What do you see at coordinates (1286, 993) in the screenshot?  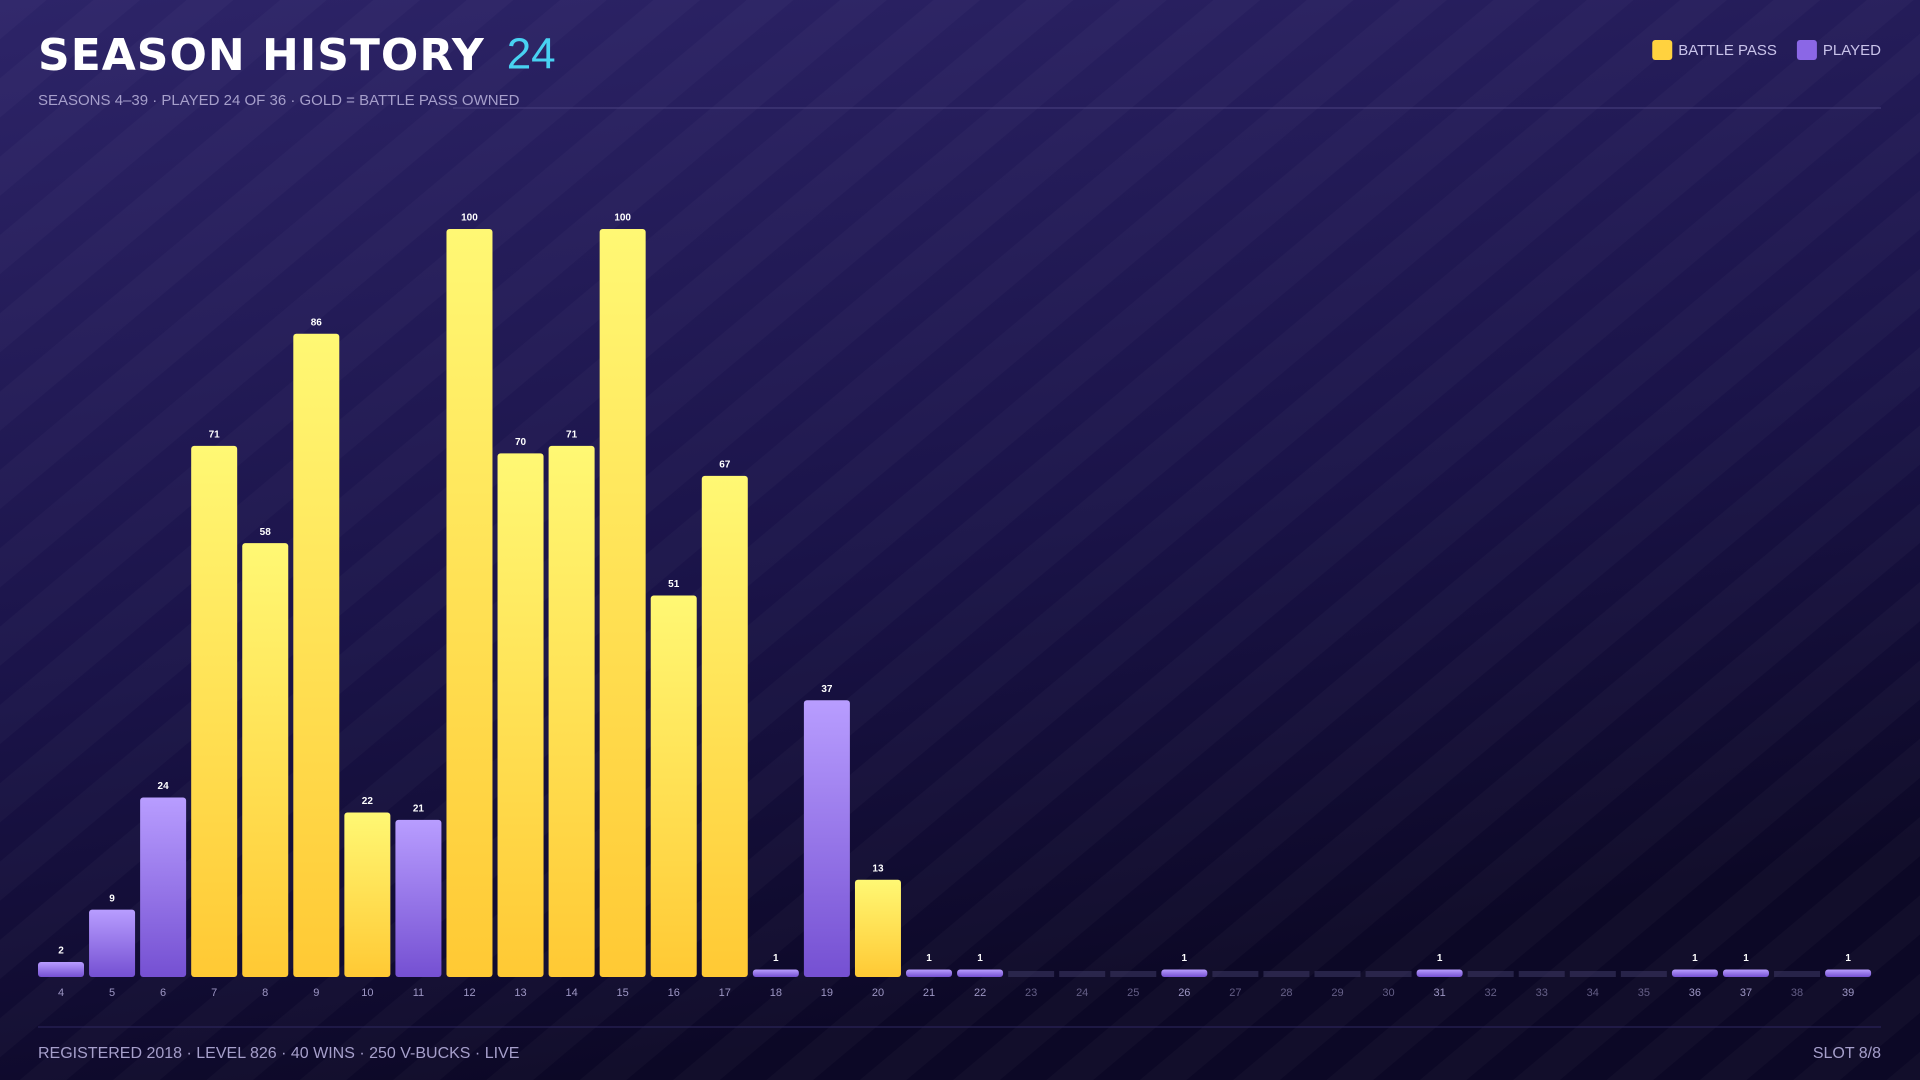 I see `x-tick-label: 28` at bounding box center [1286, 993].